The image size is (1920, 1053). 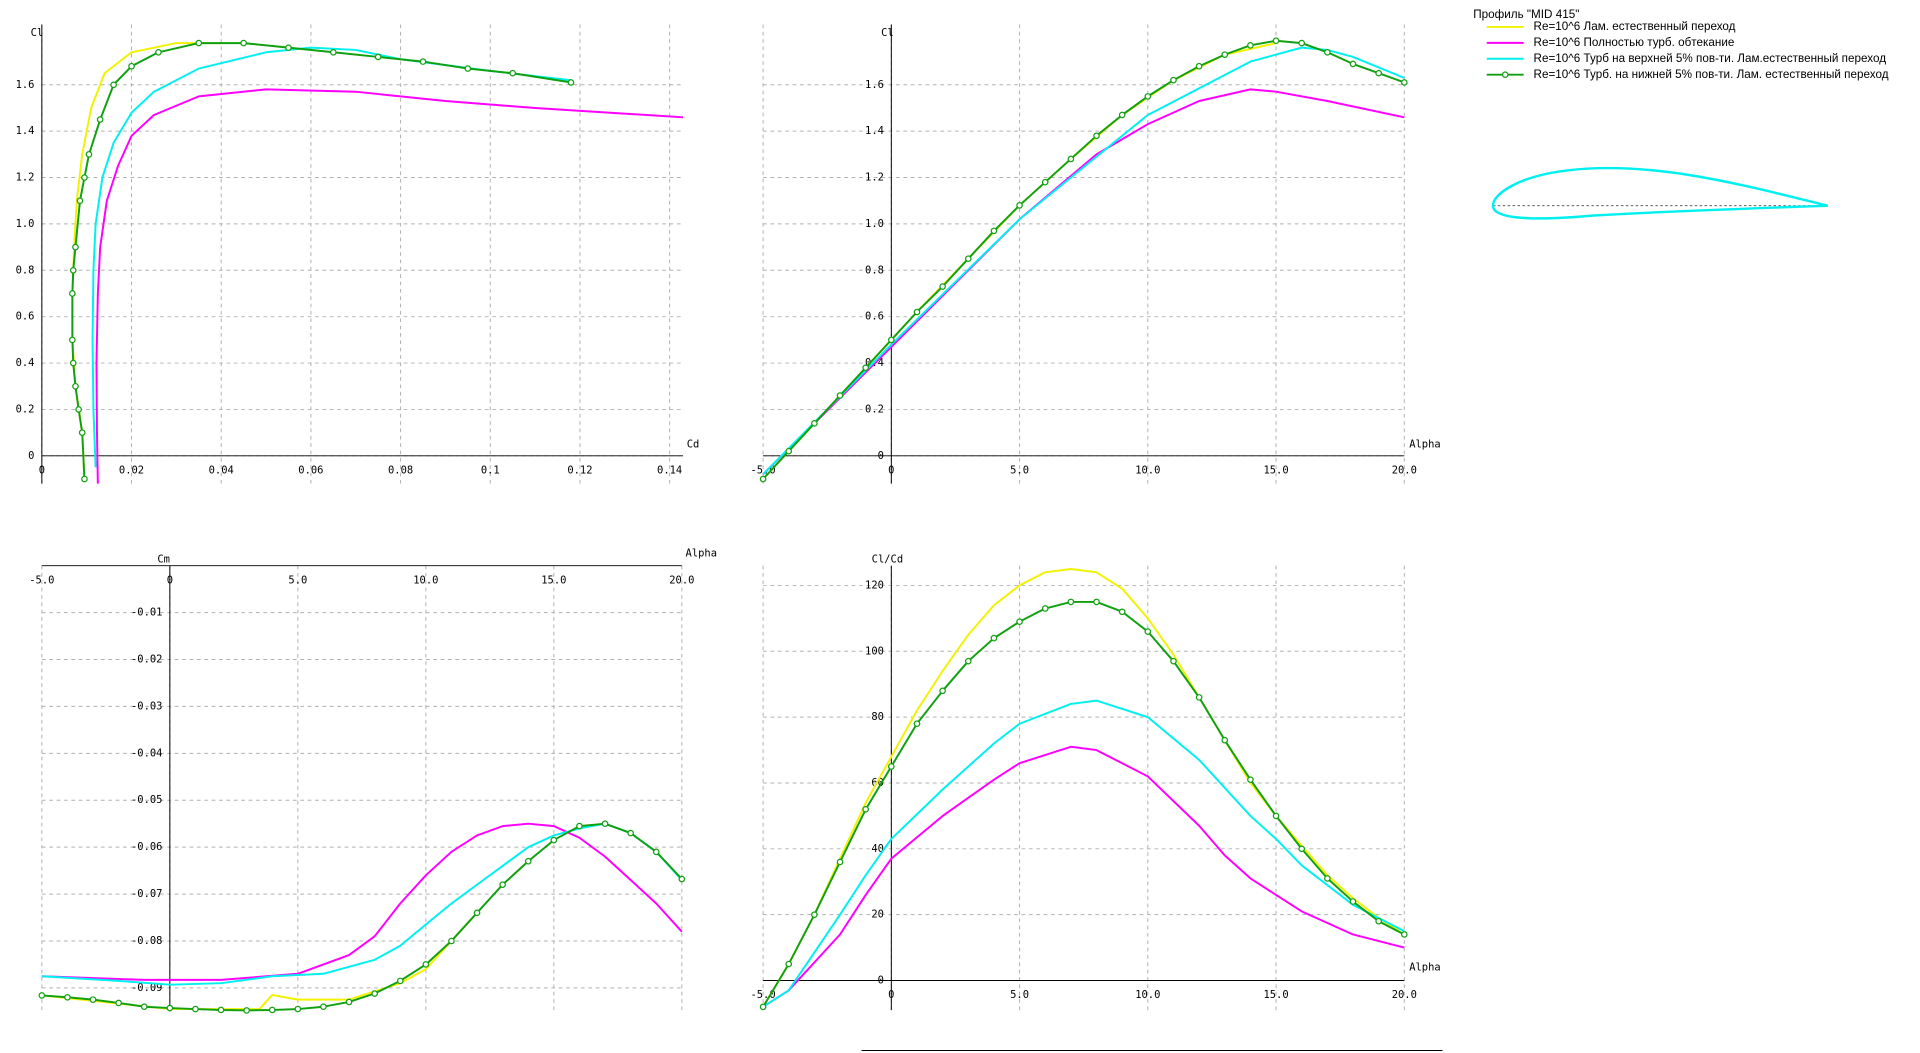 I want to click on y-tick-label: 1.4, so click(x=25, y=131).